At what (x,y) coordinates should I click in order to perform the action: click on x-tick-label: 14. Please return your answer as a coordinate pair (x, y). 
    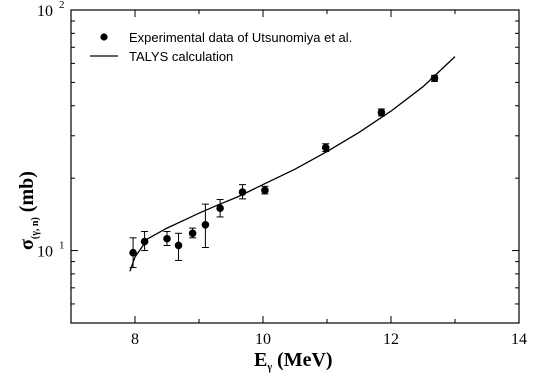
    Looking at the image, I should click on (519, 339).